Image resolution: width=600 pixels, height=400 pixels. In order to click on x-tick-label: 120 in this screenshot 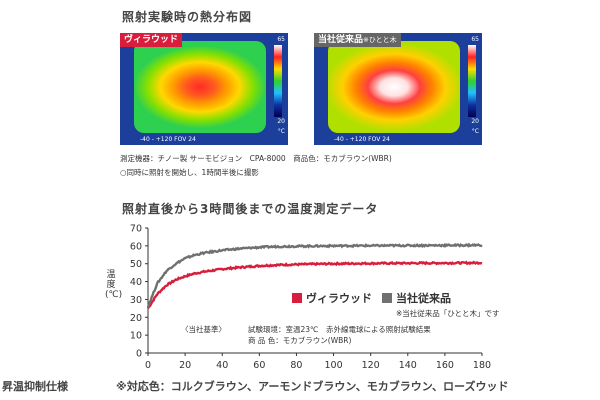, I will do `click(371, 365)`.